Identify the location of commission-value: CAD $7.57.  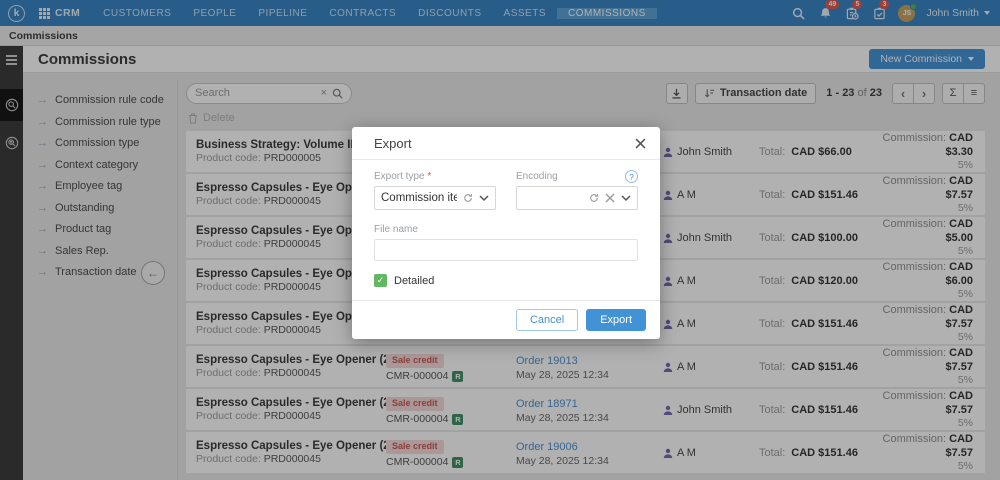
(959, 403).